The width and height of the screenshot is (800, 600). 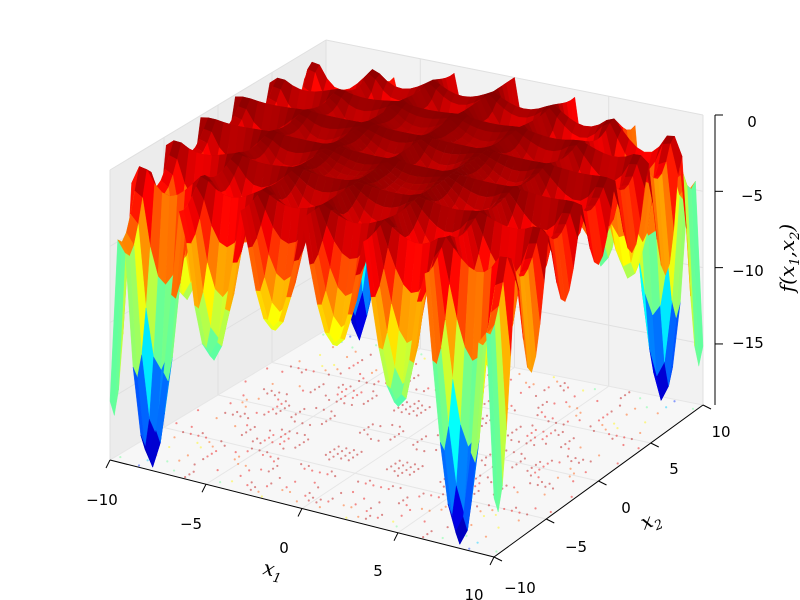 I want to click on z-tick-label: −5, so click(x=752, y=196).